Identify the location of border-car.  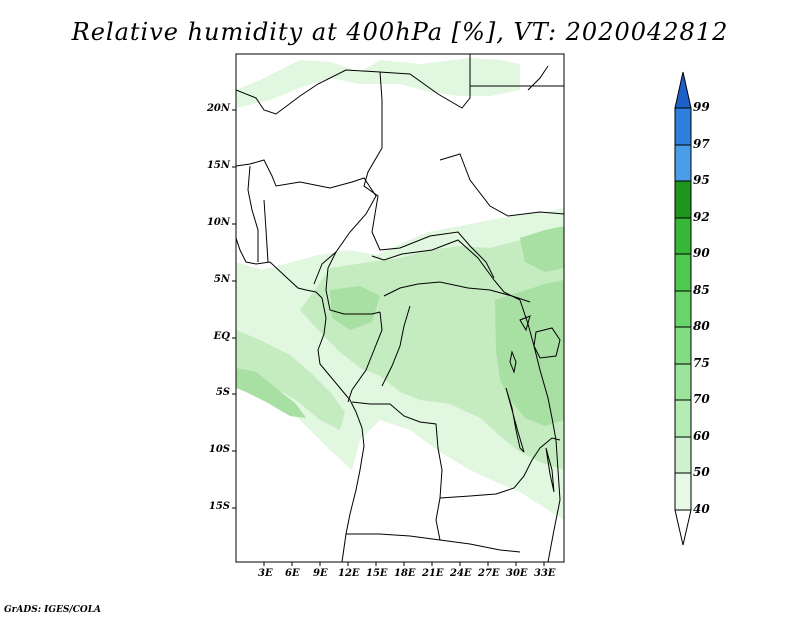
(446, 270).